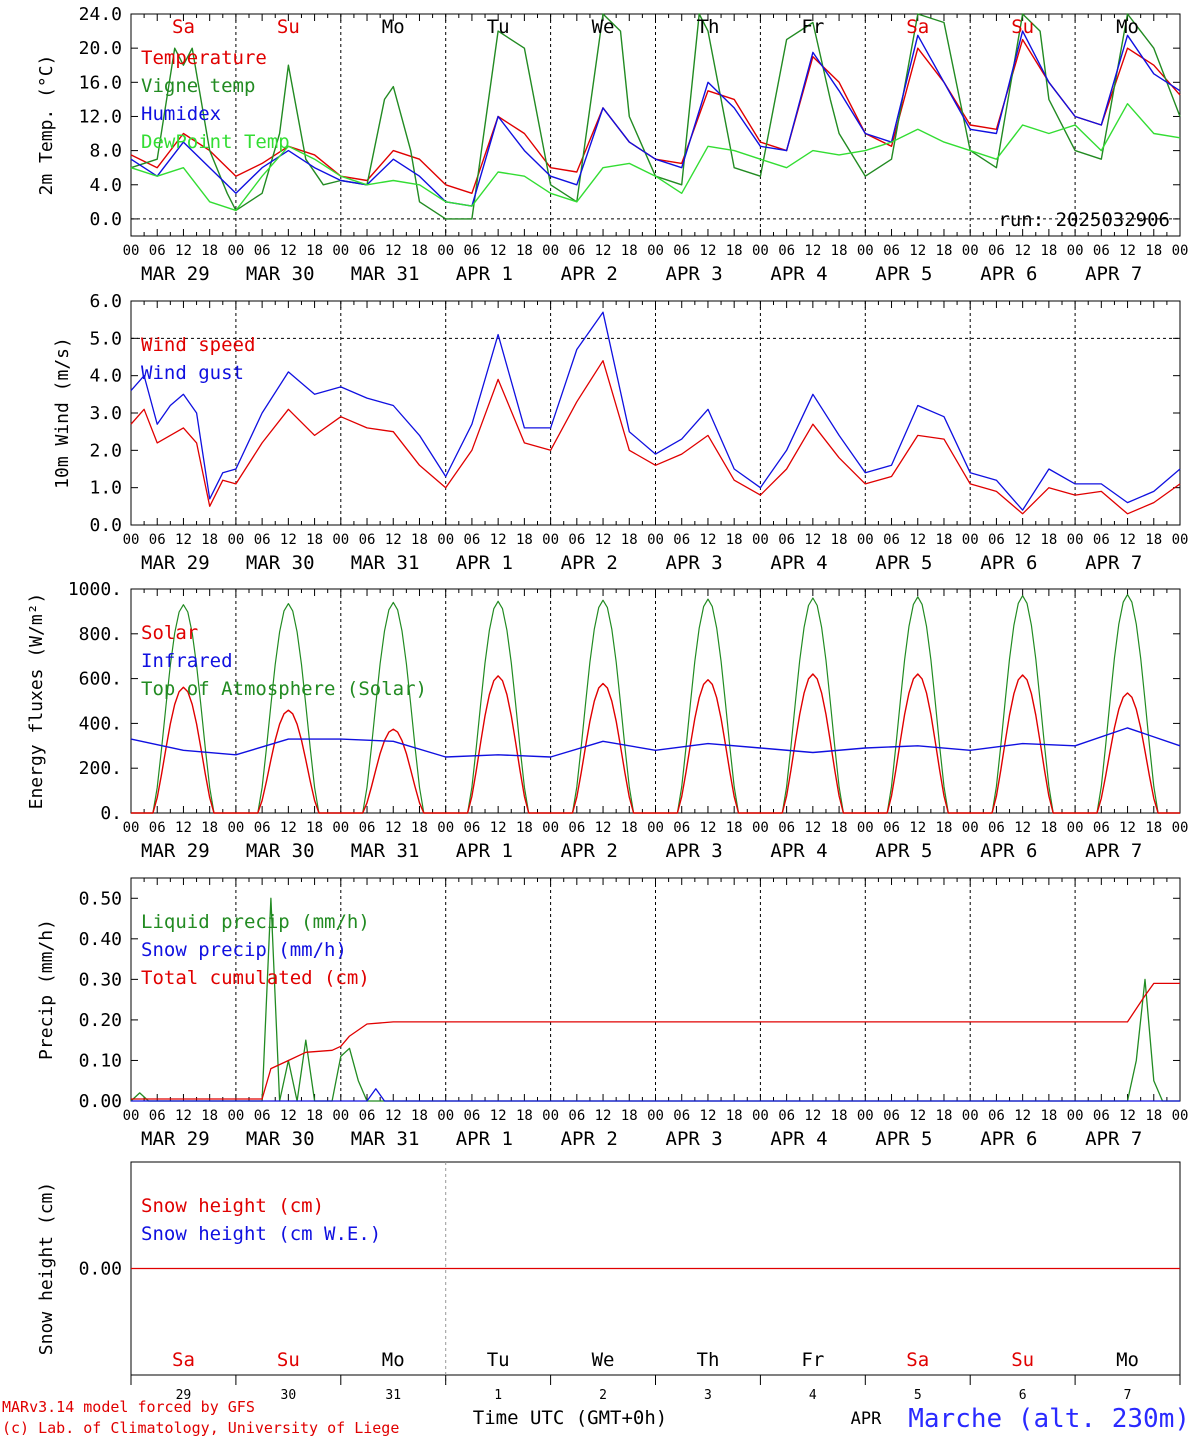 The width and height of the screenshot is (1194, 1440). Describe the element at coordinates (918, 1395) in the screenshot. I see `day-number: 5` at that location.